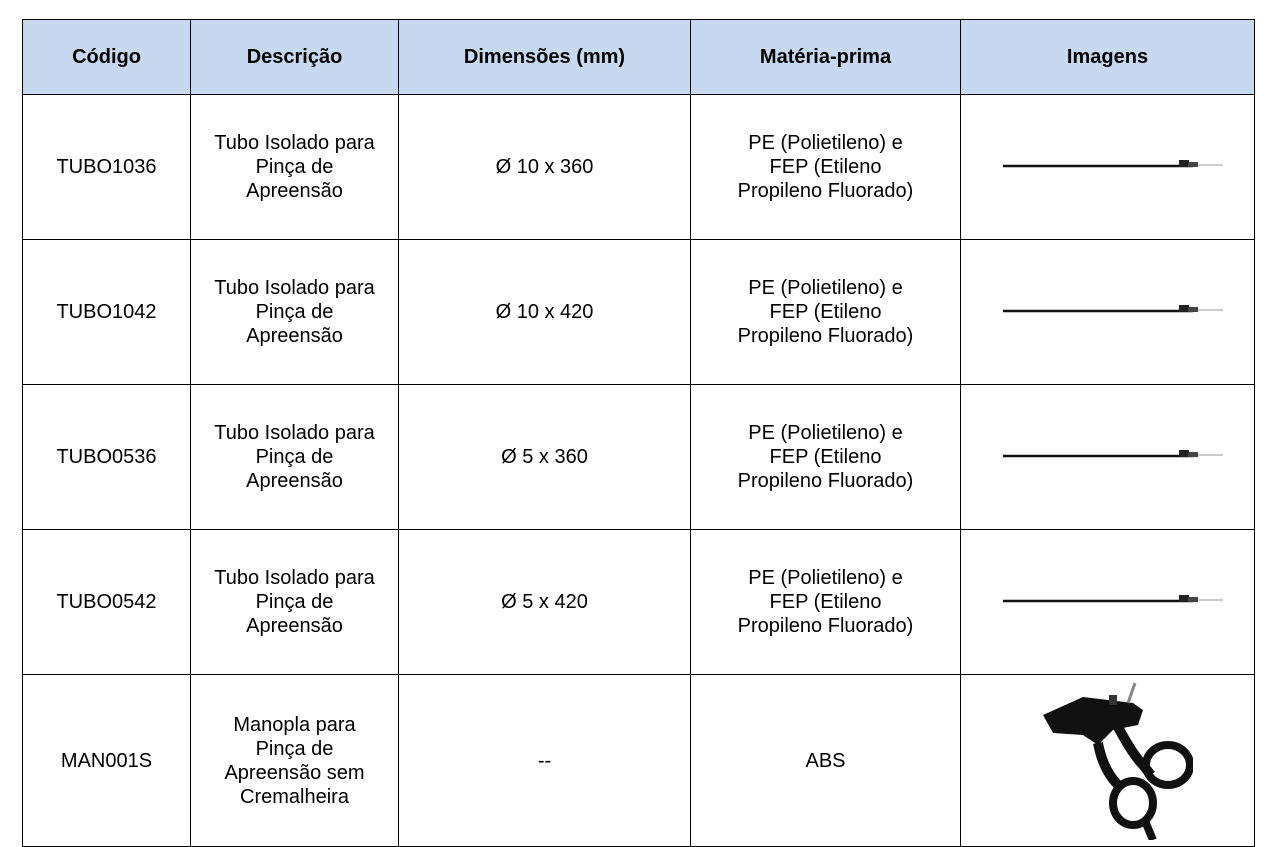 The image size is (1266, 847). I want to click on header-cell: Código, so click(106, 57).